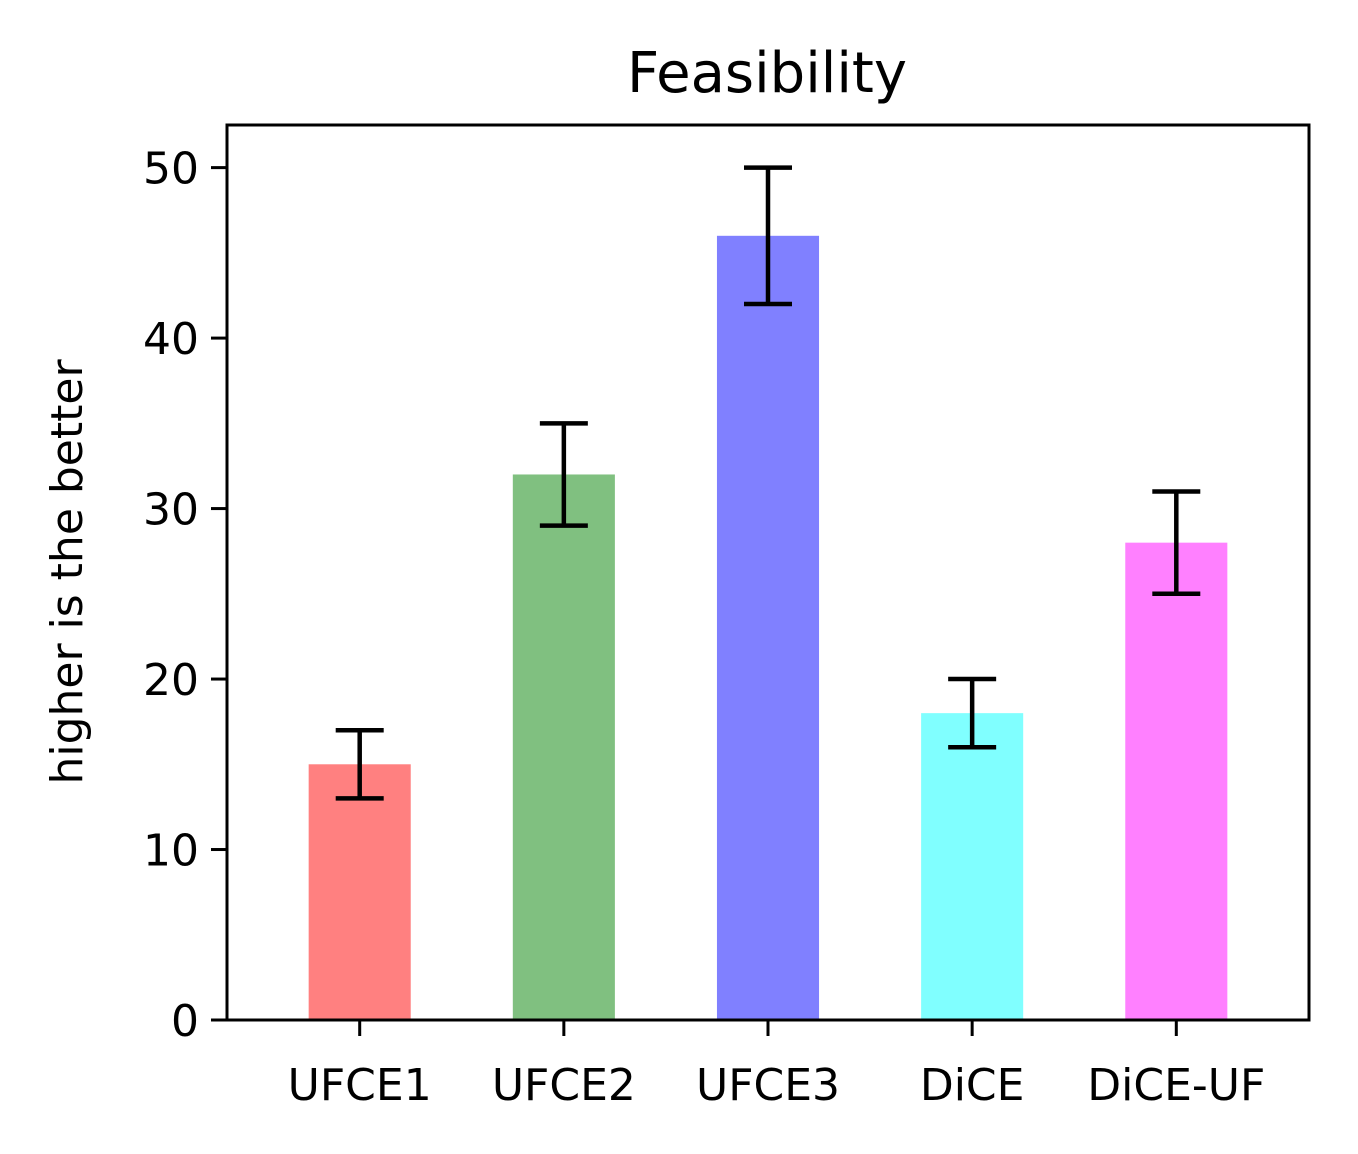  I want to click on y-tick-label: 0, so click(185, 1021).